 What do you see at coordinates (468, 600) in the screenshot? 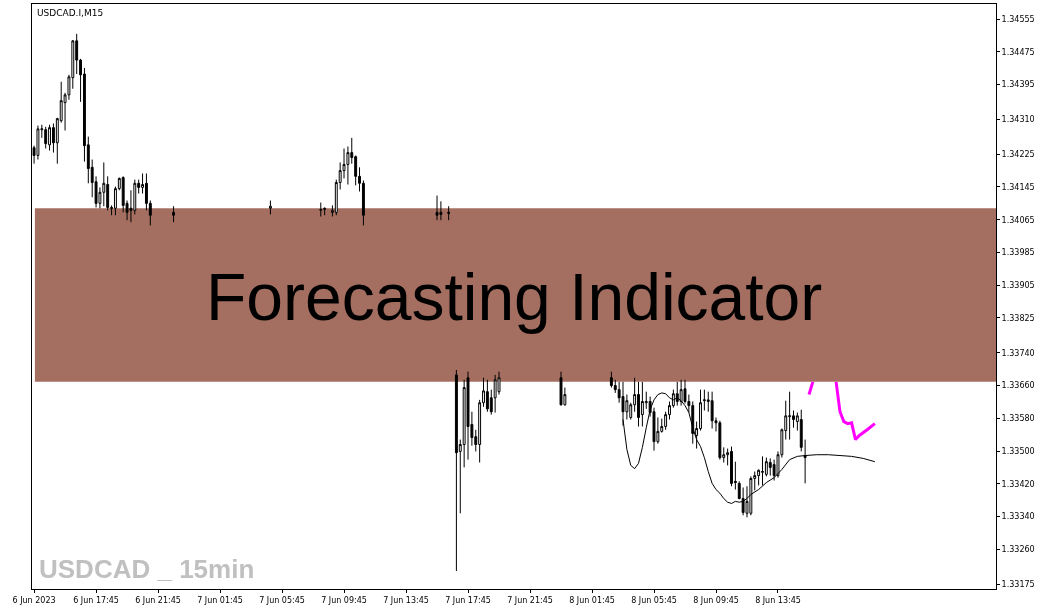
I see `x-tick-label: 7 Jun 17:45` at bounding box center [468, 600].